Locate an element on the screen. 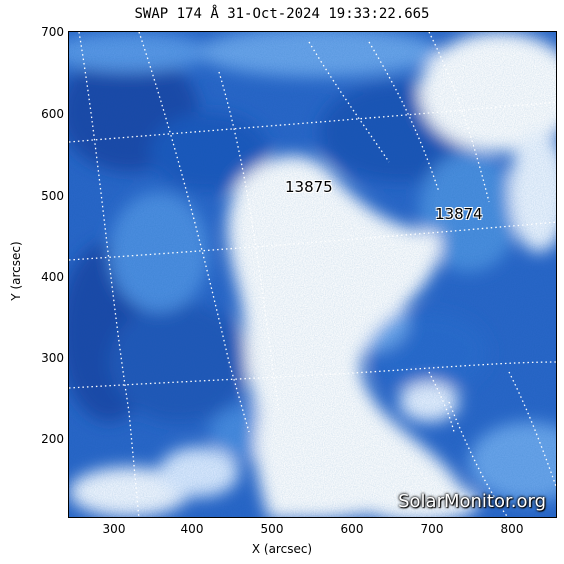 This screenshot has height=564, width=564. y-tick-label: 700 is located at coordinates (52, 32).